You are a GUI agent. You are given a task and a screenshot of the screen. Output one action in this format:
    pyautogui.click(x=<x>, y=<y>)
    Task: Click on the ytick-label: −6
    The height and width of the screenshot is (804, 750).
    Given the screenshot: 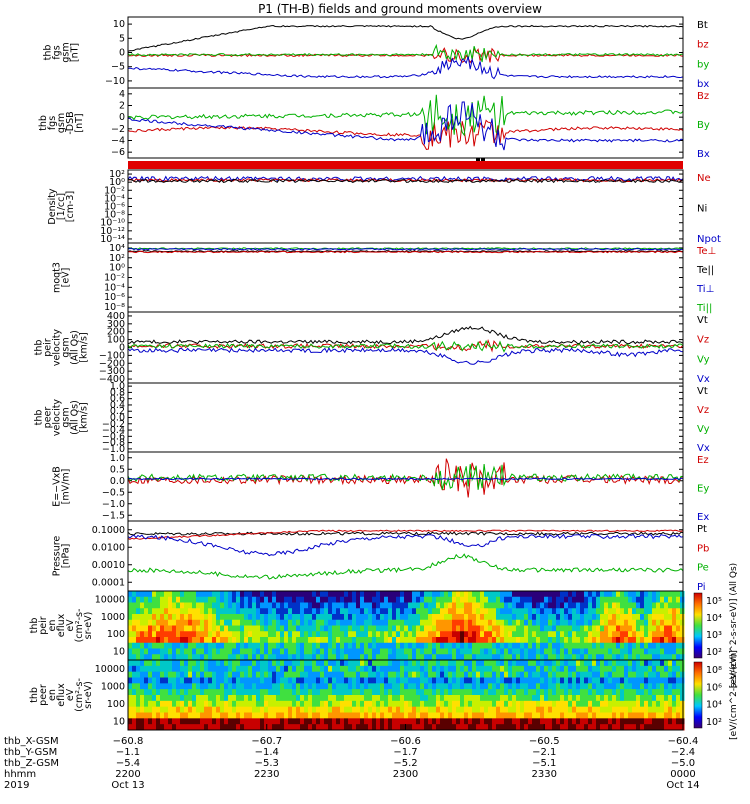 What is the action you would take?
    pyautogui.click(x=118, y=152)
    